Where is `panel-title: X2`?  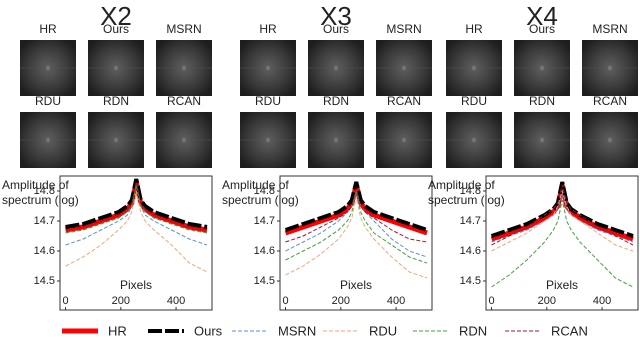
panel-title: X2 is located at coordinates (116, 16).